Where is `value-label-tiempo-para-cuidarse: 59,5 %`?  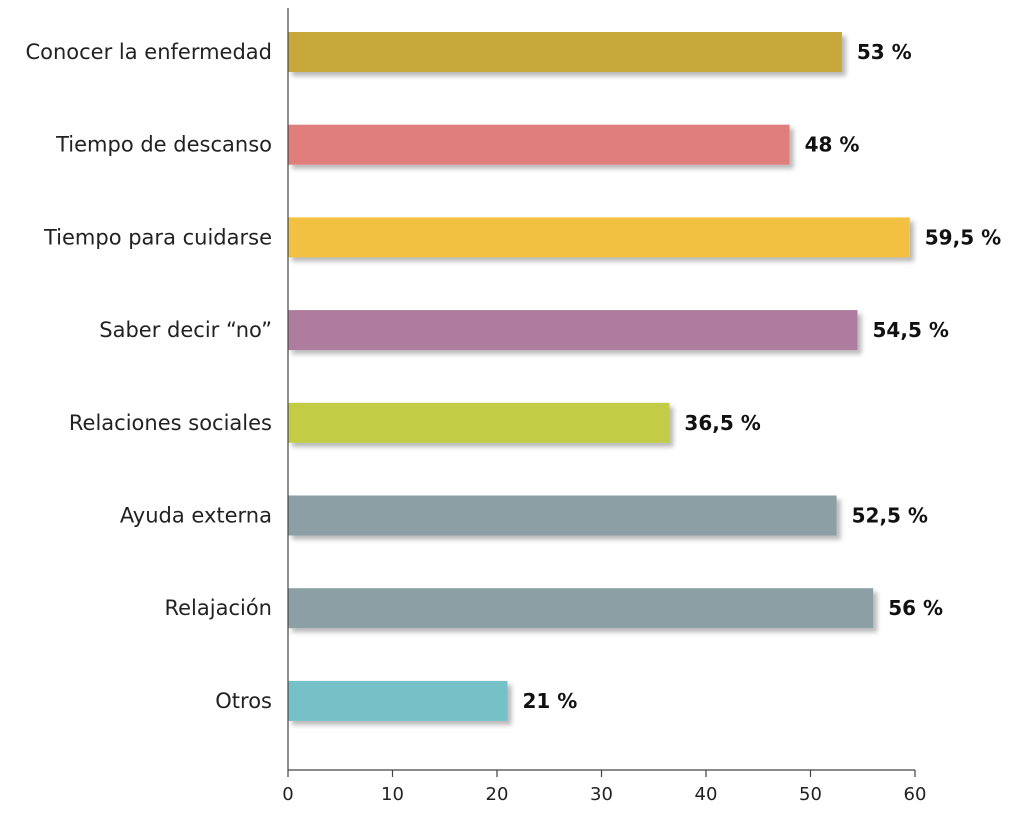 value-label-tiempo-para-cuidarse: 59,5 % is located at coordinates (963, 237).